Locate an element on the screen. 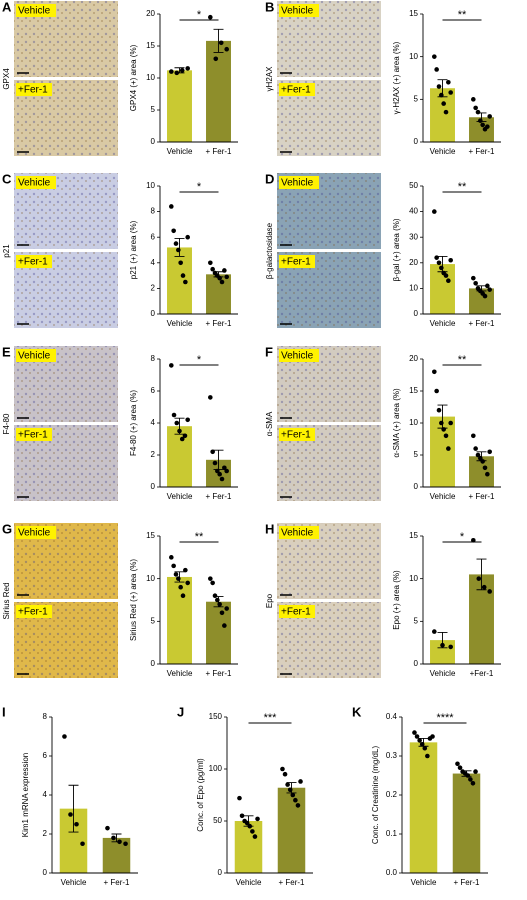 This screenshot has width=527, height=900. y-tick-label: 20 is located at coordinates (150, 13).